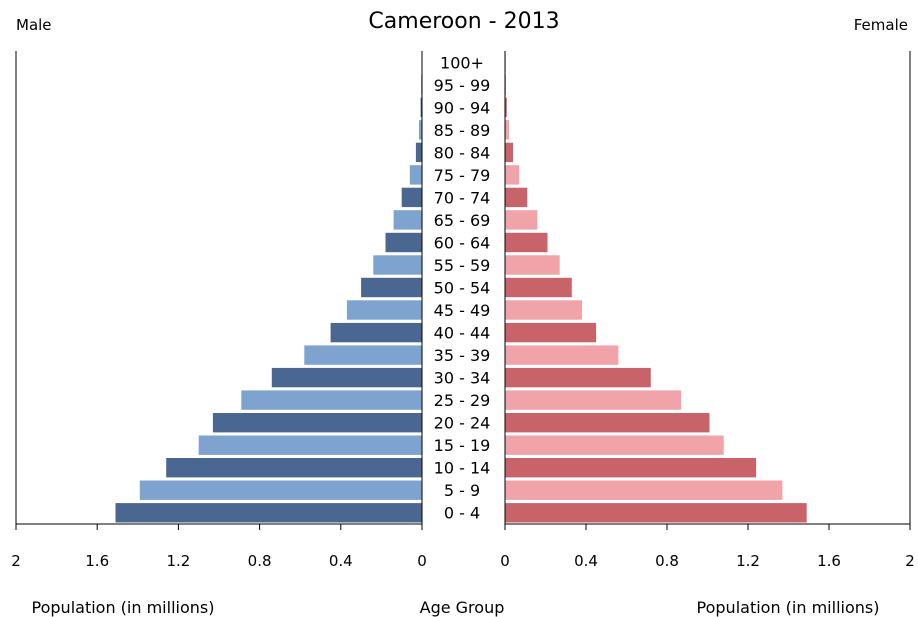 The height and width of the screenshot is (617, 918). Describe the element at coordinates (462, 355) in the screenshot. I see `age-group-label: 35 - 39` at that location.